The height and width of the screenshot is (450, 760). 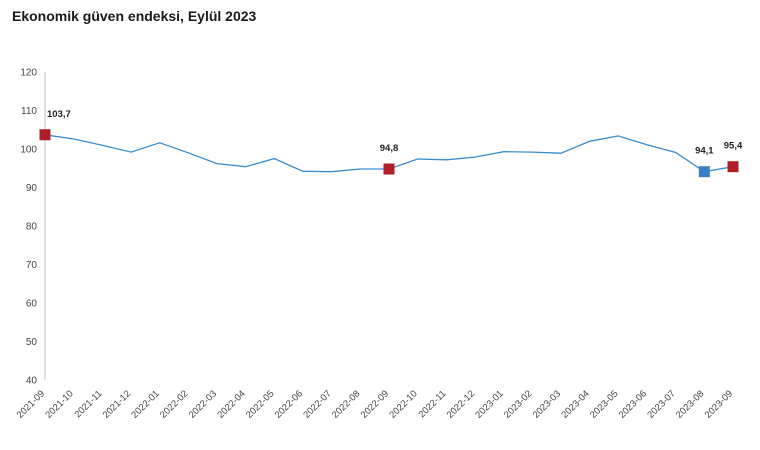 What do you see at coordinates (174, 404) in the screenshot?
I see `x-tick-label: 2022-02` at bounding box center [174, 404].